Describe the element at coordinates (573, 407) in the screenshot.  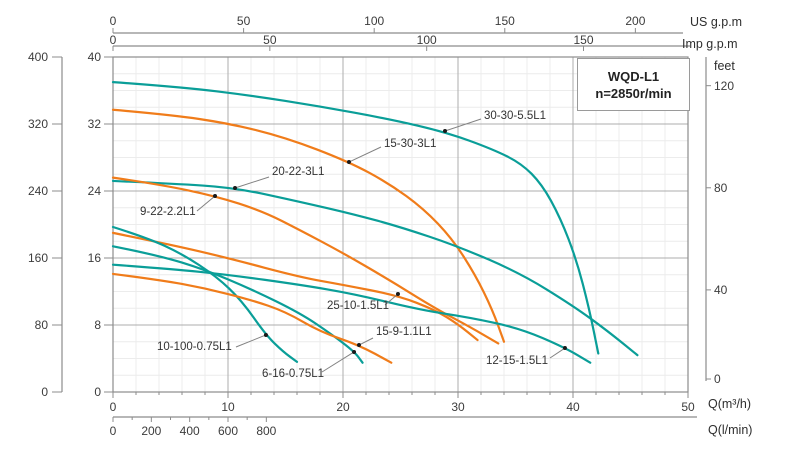
I see `flow-m3h-tick-label: 40` at that location.